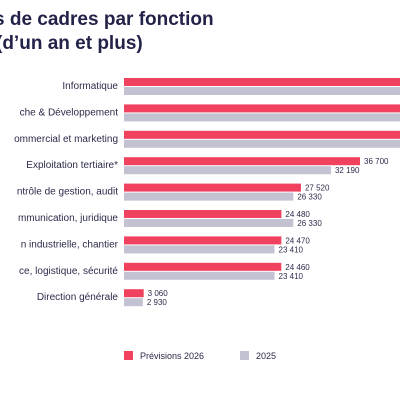 This screenshot has height=400, width=400. Describe the element at coordinates (157, 302) in the screenshot. I see `data-label: 2 930` at that location.